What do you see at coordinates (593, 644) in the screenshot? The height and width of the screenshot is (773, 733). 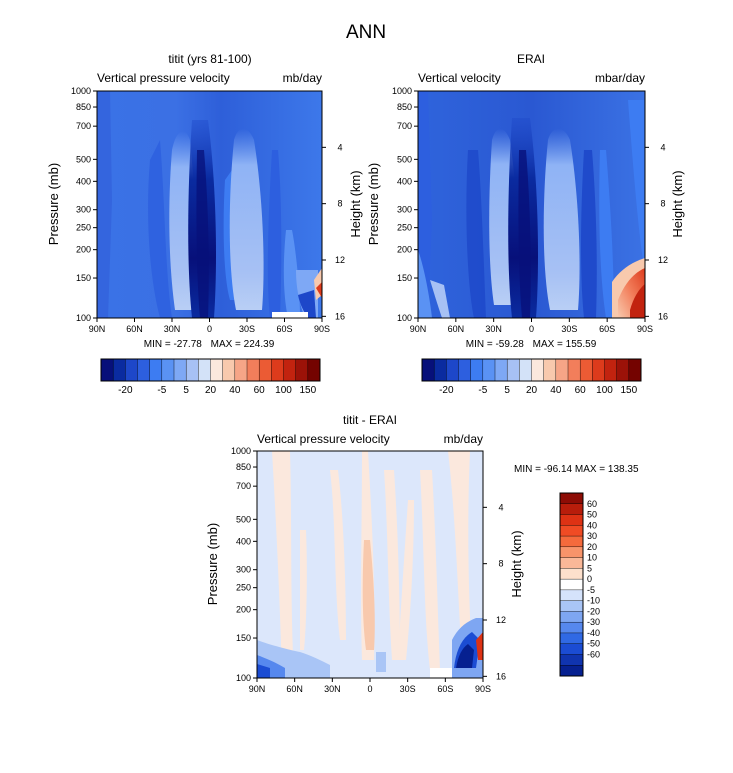 I see `colorbar-label: -50` at bounding box center [593, 644].